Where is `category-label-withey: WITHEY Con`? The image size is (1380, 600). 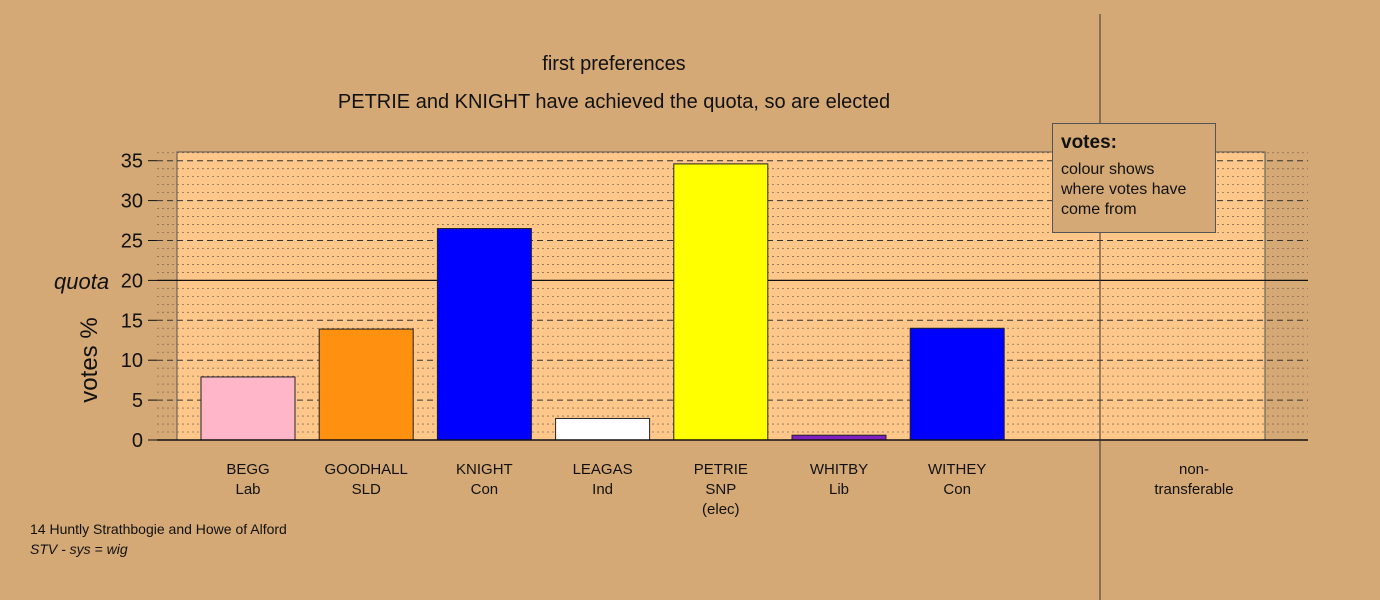 category-label-withey: WITHEY Con is located at coordinates (957, 480).